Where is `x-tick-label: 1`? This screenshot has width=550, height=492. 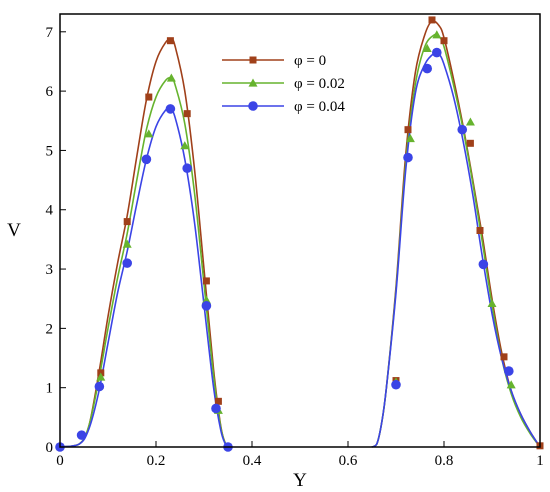 x-tick-label: 1 is located at coordinates (540, 461).